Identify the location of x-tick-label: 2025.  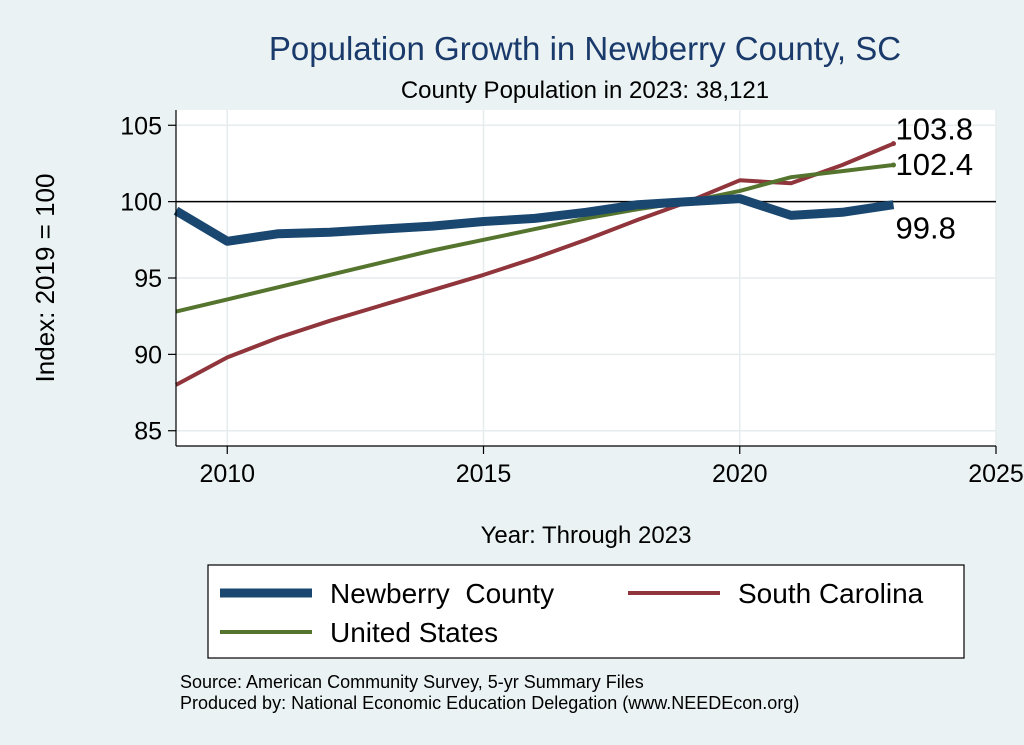
(996, 474).